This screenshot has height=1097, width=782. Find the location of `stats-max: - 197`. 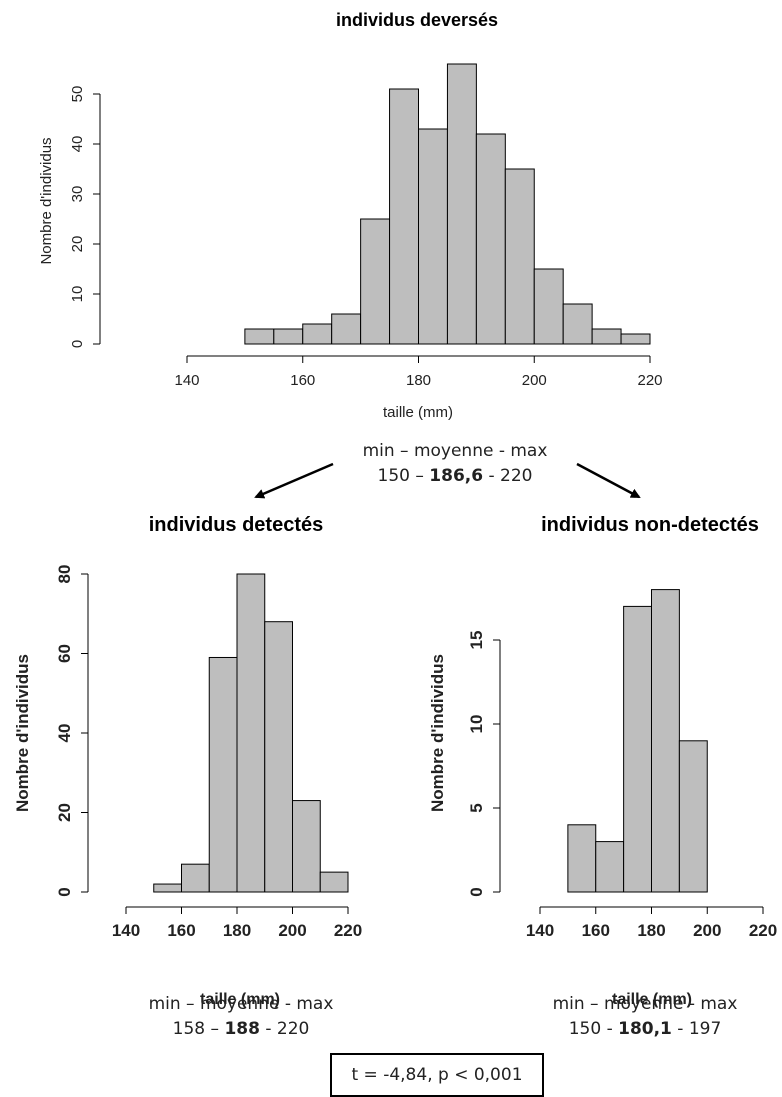

stats-max: - 197 is located at coordinates (696, 1029).